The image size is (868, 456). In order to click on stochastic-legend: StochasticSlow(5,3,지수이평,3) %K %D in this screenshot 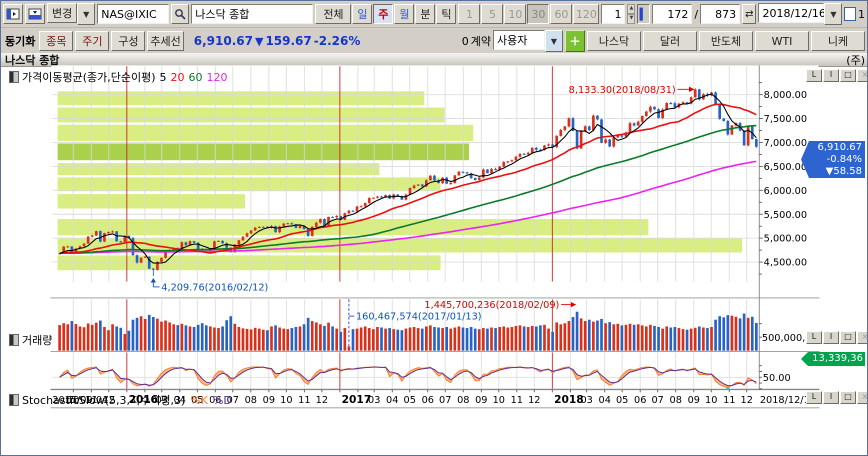, I will do `click(120, 400)`.